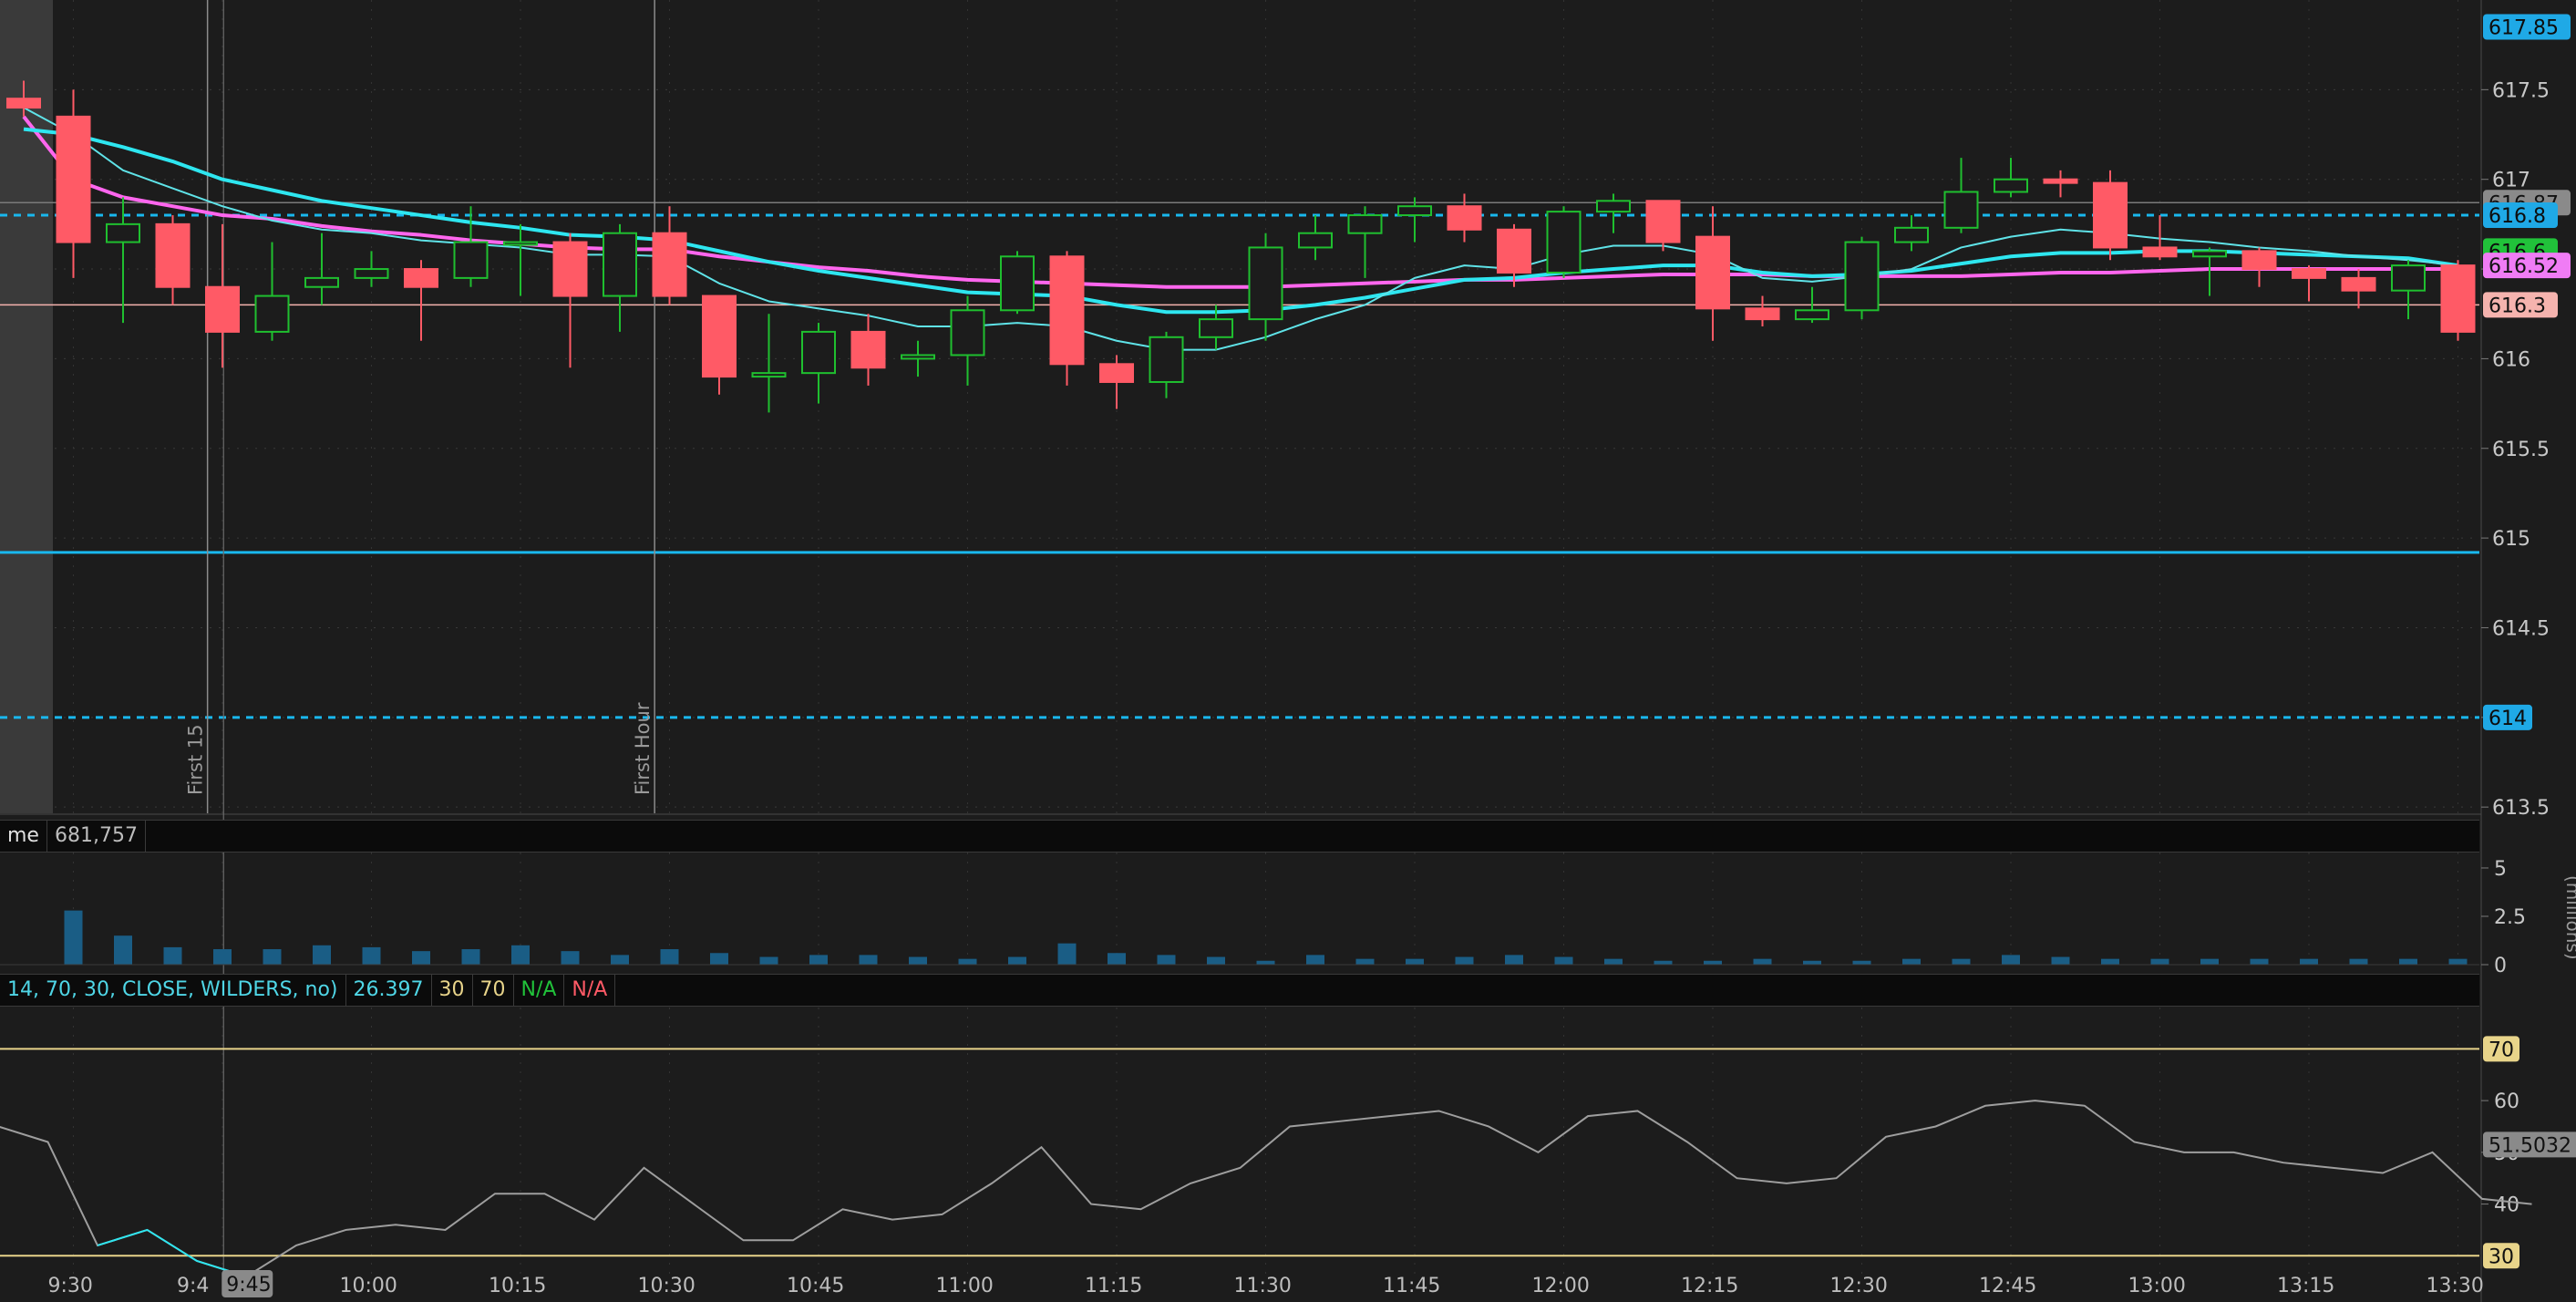  Describe the element at coordinates (96, 836) in the screenshot. I see `volume-value: 681,757` at that location.